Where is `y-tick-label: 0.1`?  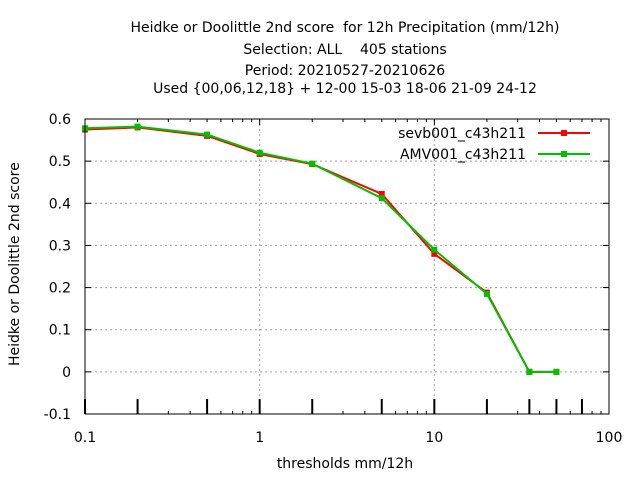
y-tick-label: 0.1 is located at coordinates (60, 331).